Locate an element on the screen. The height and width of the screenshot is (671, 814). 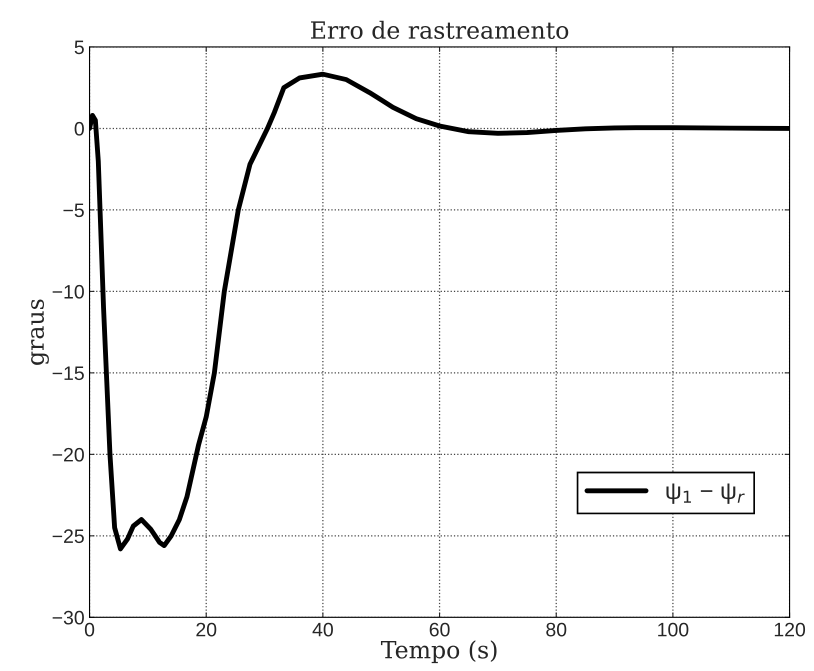
y-tick-label: −25 is located at coordinates (68, 536).